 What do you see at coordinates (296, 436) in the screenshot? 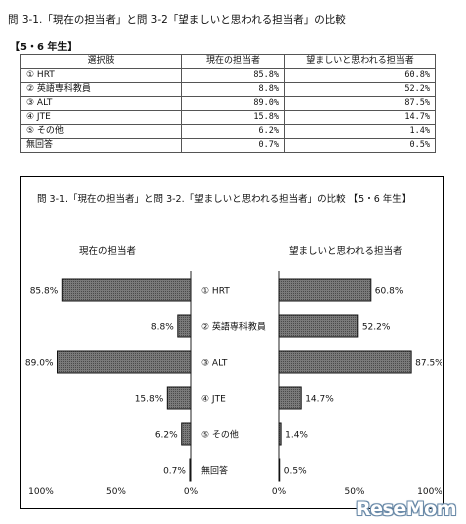
I see `data-label-desired: 1.4%` at bounding box center [296, 436].